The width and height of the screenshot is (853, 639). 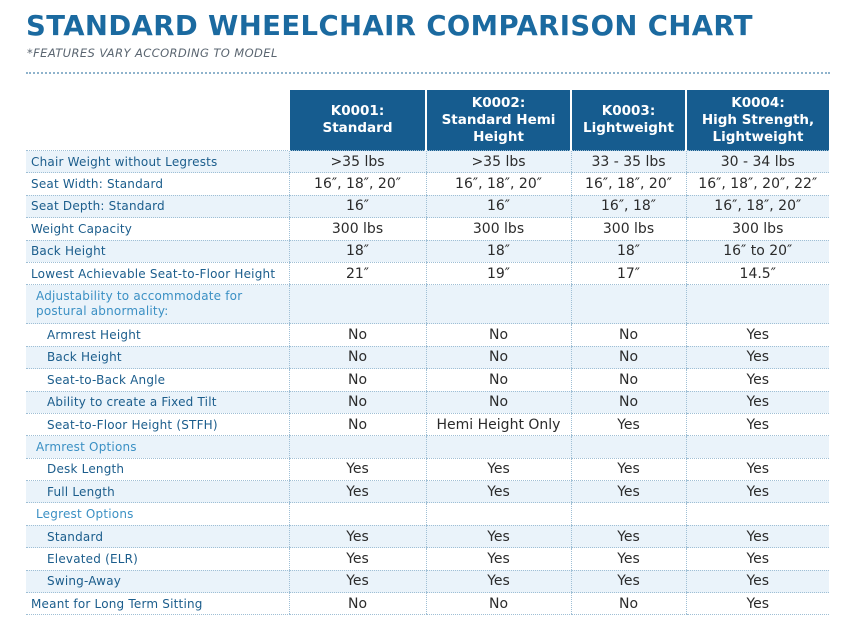 What do you see at coordinates (157, 537) in the screenshot?
I see `row-label: Standard` at bounding box center [157, 537].